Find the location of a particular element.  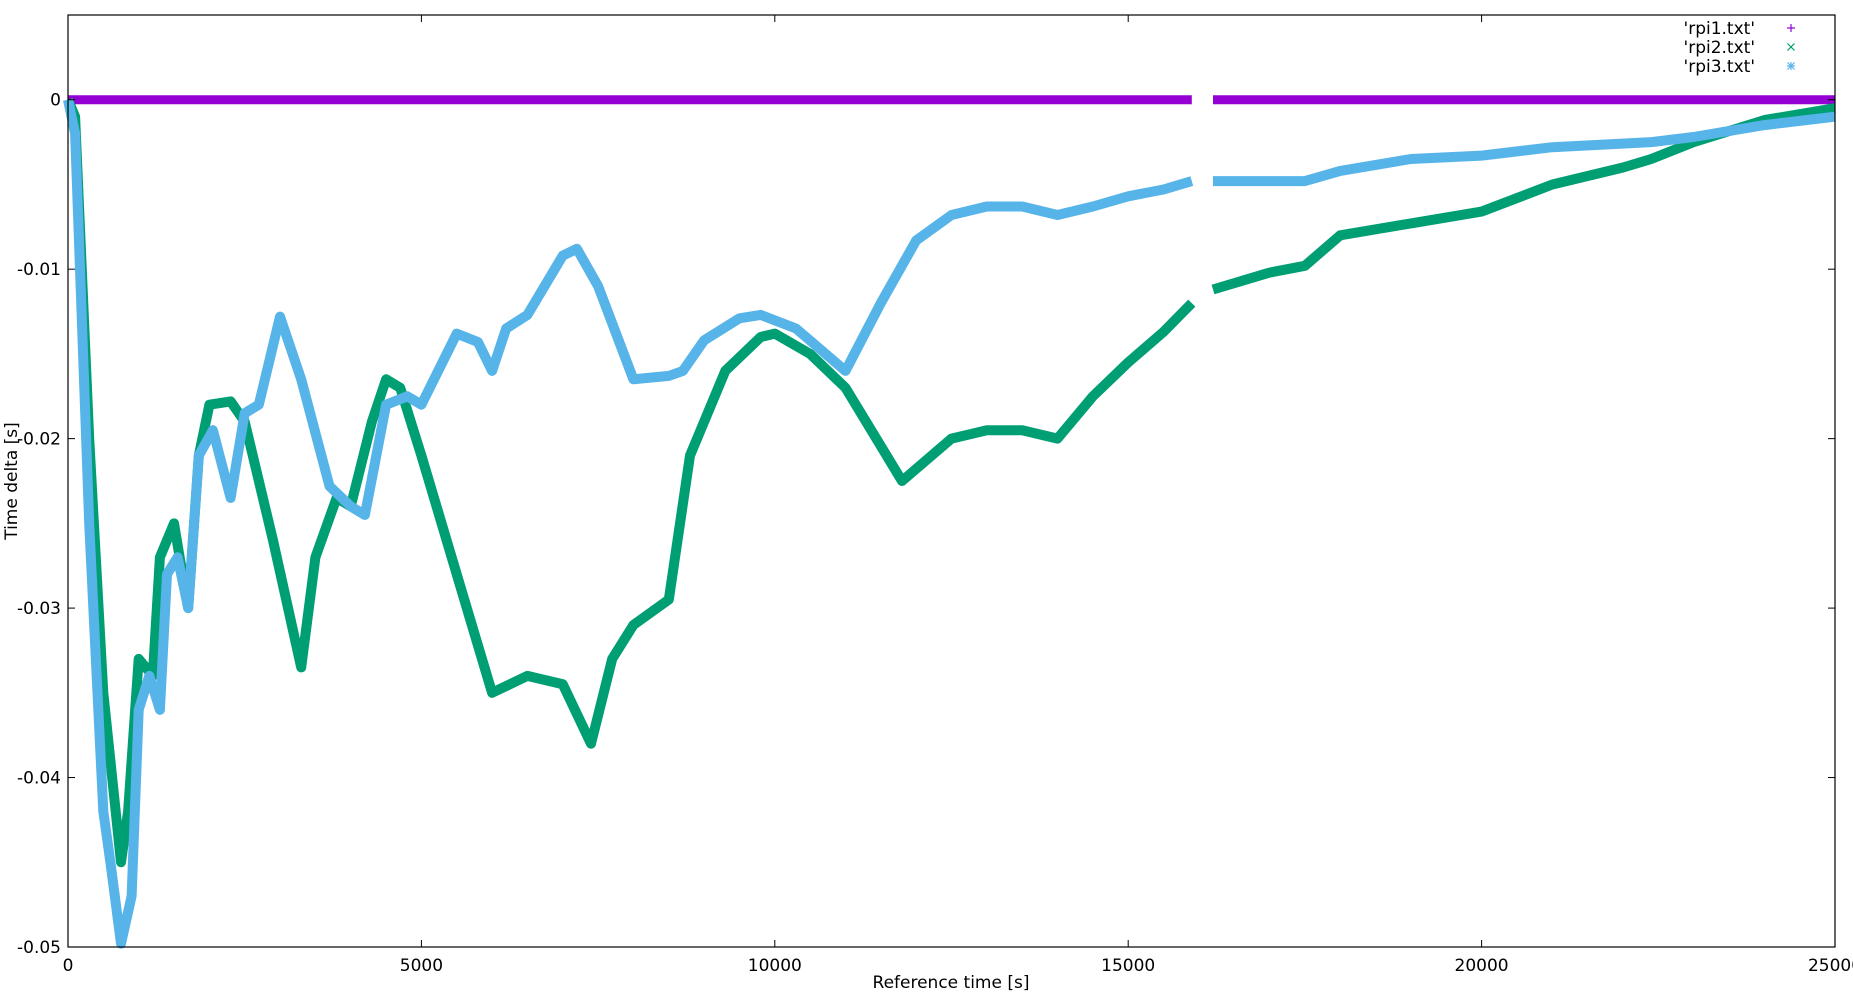

y-tick-label: -0.04 is located at coordinates (39, 779).